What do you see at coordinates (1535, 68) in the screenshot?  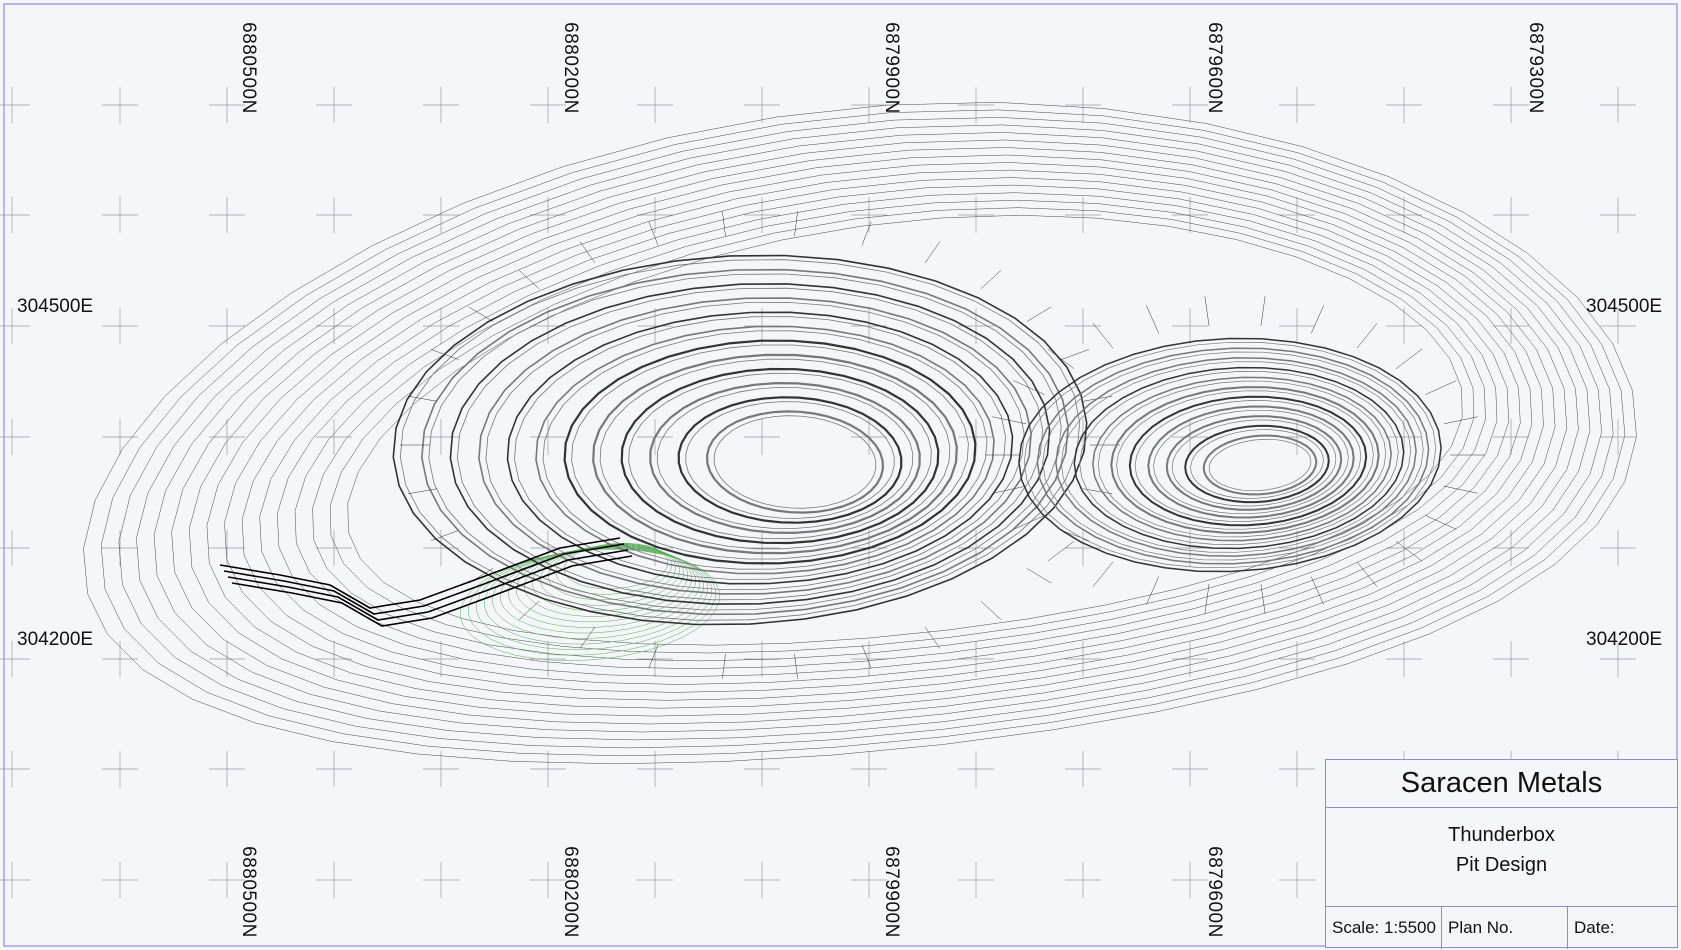 I see `northing-label-top-5: 6879300N` at bounding box center [1535, 68].